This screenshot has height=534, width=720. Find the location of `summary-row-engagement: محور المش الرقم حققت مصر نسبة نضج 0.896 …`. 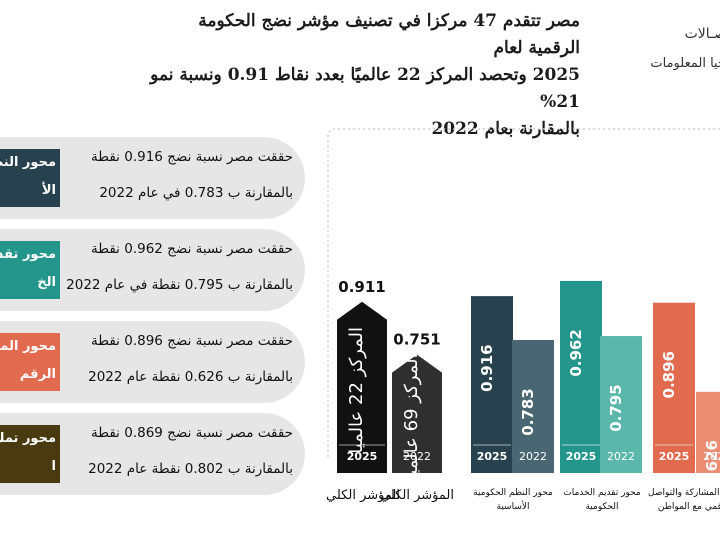

summary-row-engagement: محور المش الرقم حققت مصر نسبة نضج 0.896 … is located at coordinates (152, 362).